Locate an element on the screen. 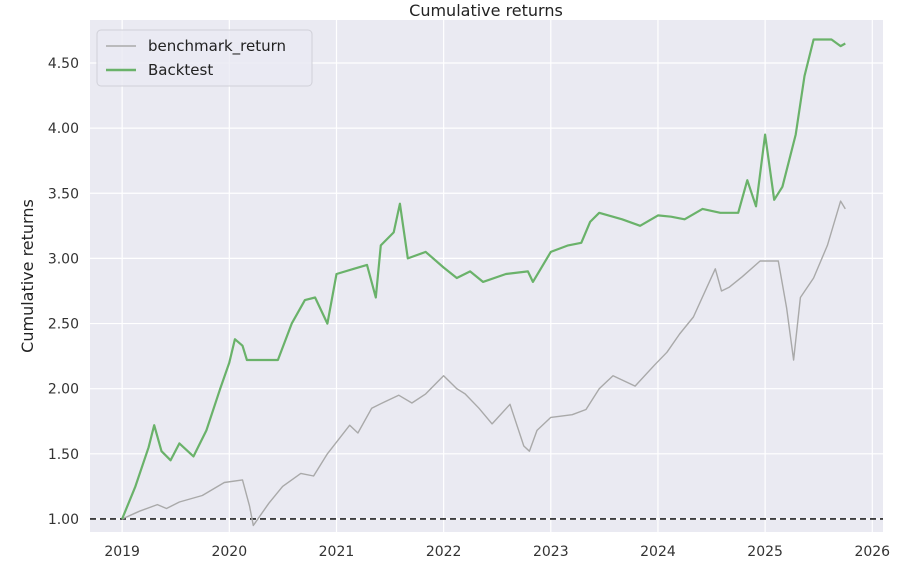 The width and height of the screenshot is (911, 572). chart-title: Cumulative returns is located at coordinates (486, 10).